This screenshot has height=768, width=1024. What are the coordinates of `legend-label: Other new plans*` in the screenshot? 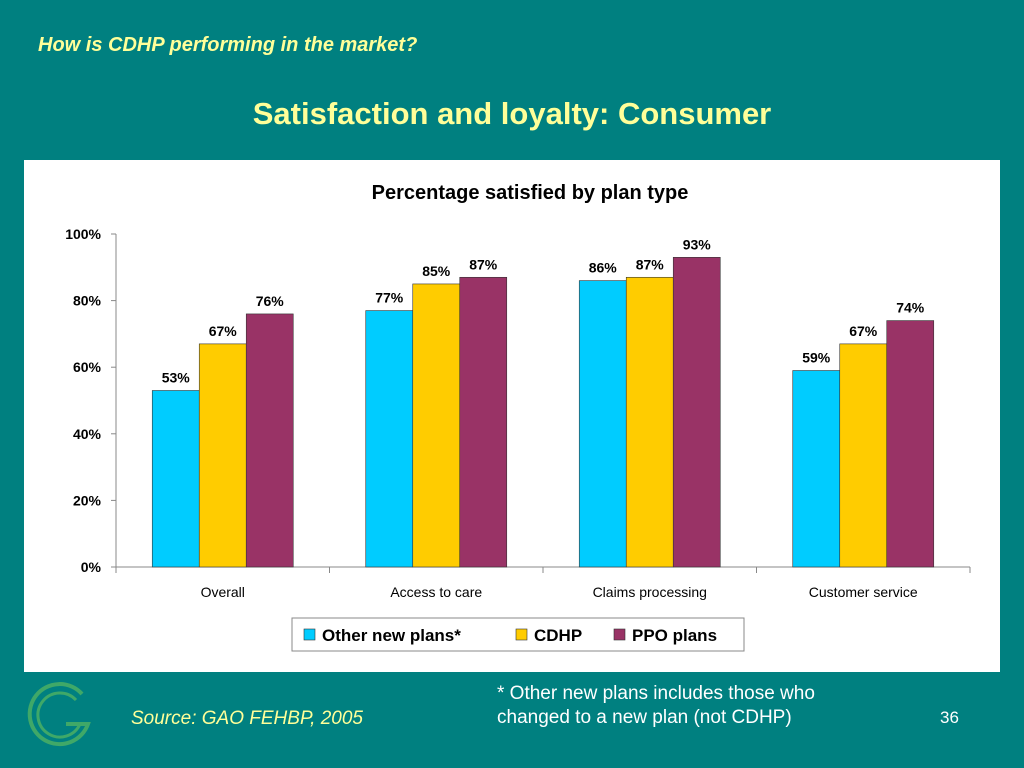 It's located at (391, 635).